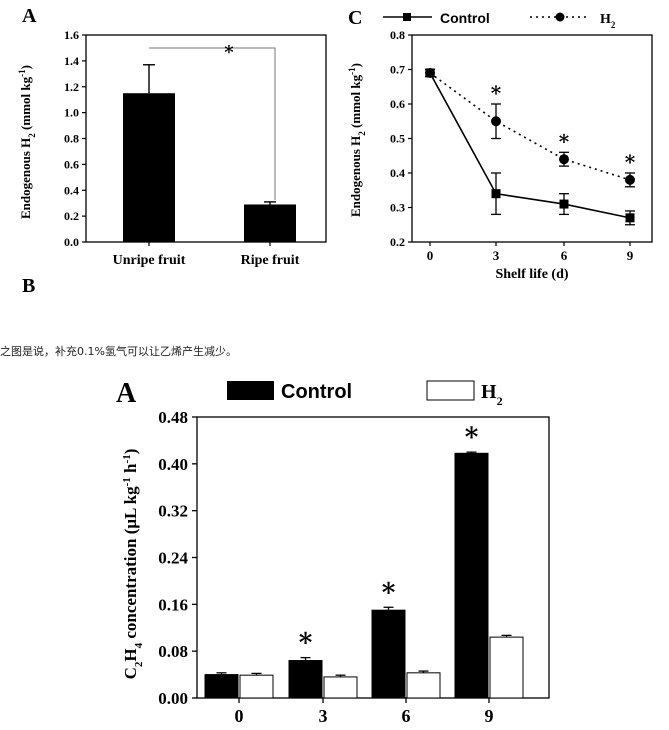 Image resolution: width=669 pixels, height=730 pixels. What do you see at coordinates (149, 260) in the screenshot?
I see `x-tick-label: Unripe fruit` at bounding box center [149, 260].